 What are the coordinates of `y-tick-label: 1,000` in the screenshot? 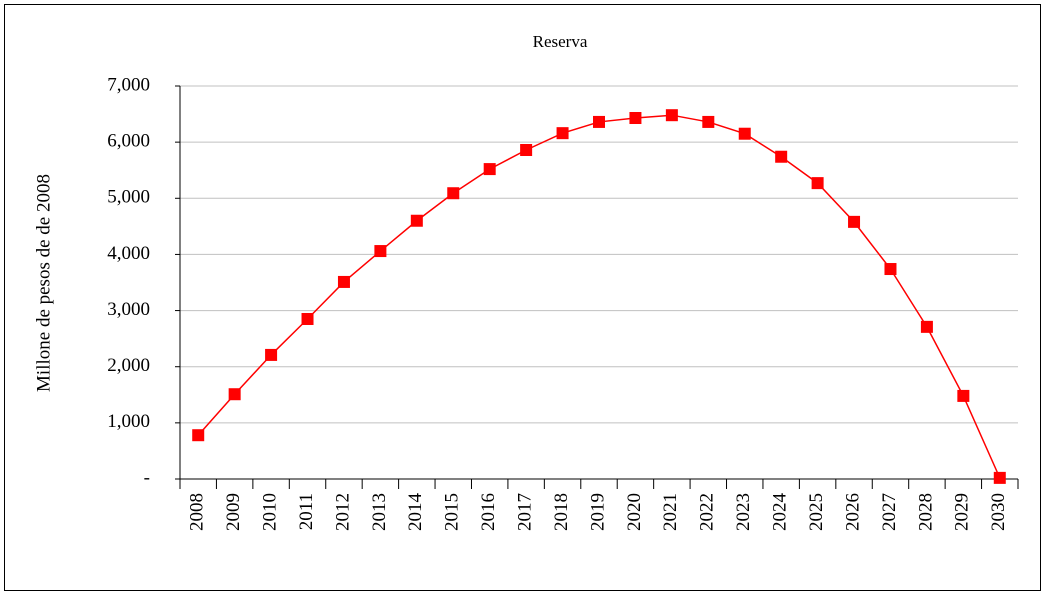 It's located at (128, 421).